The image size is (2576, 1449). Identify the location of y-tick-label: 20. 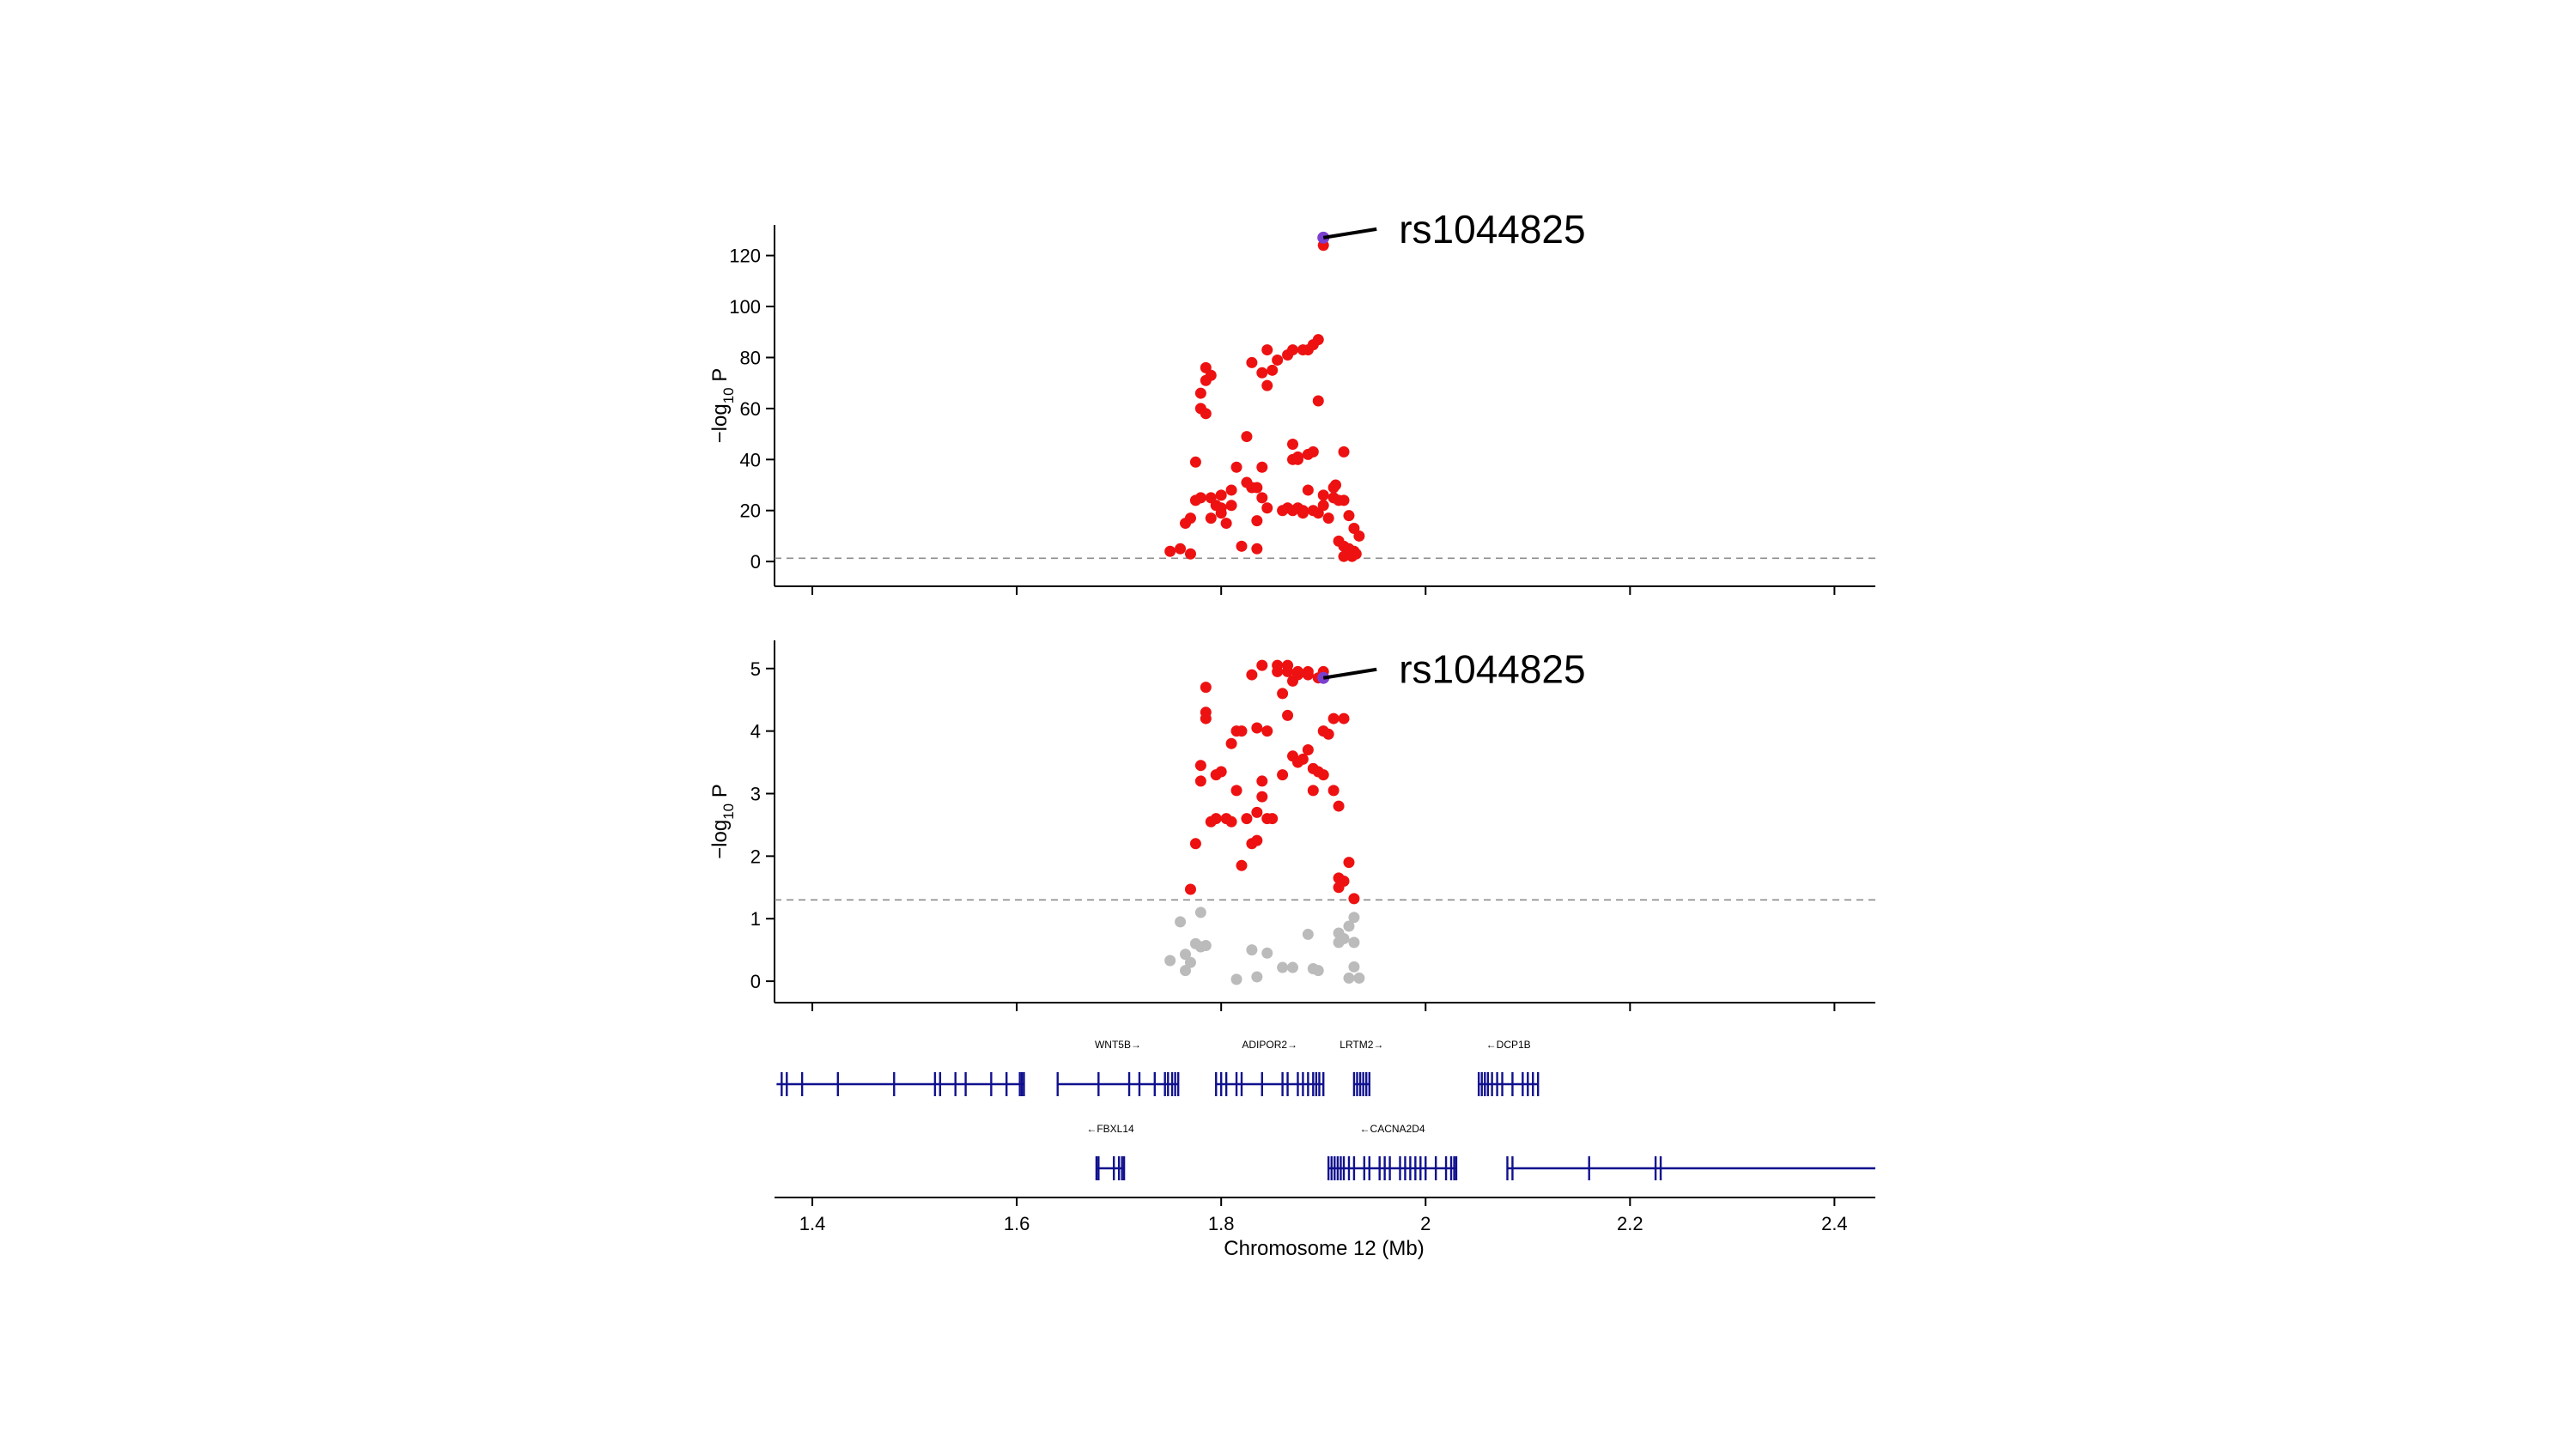
(750, 511).